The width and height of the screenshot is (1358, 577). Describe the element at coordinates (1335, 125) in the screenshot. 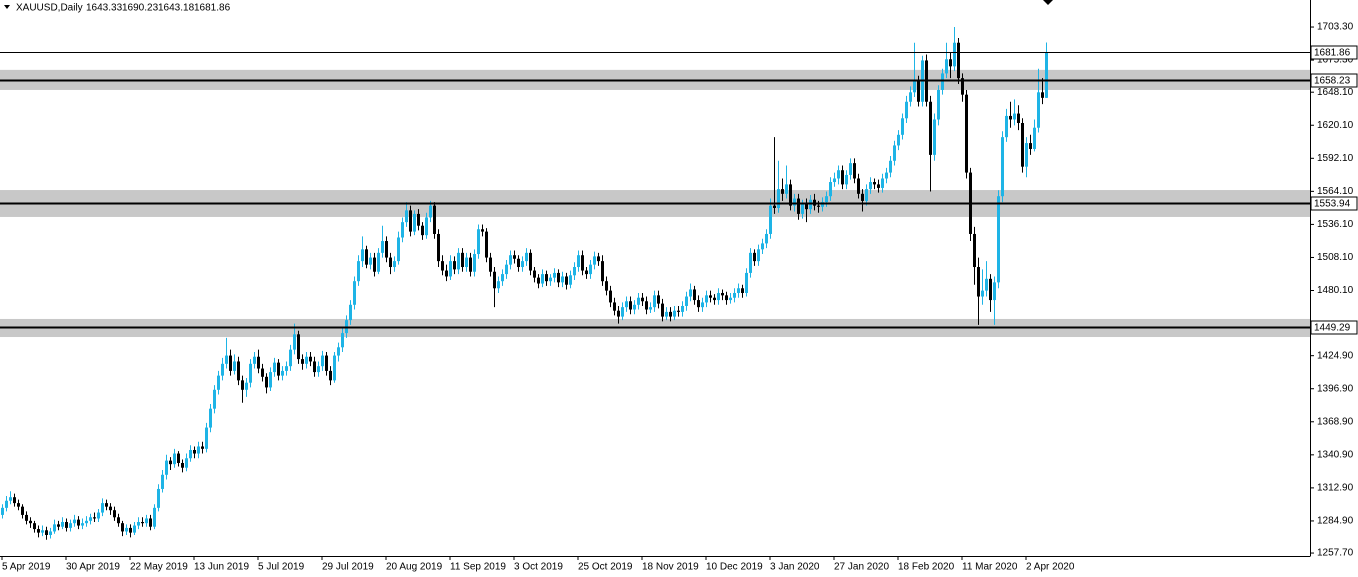

I see `y-tick-label: 1620.10` at that location.